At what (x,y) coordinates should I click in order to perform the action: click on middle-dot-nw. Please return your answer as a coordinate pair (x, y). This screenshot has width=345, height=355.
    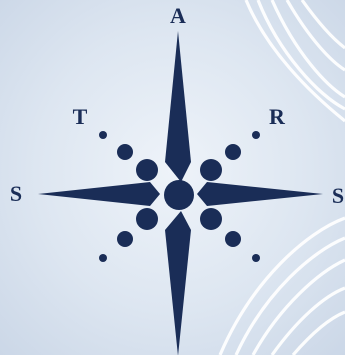
    Looking at the image, I should click on (125, 152).